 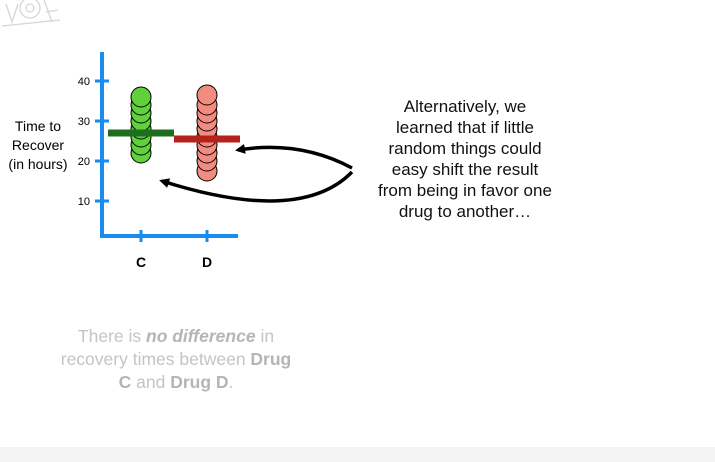 I want to click on logo-icon, so click(x=31, y=13).